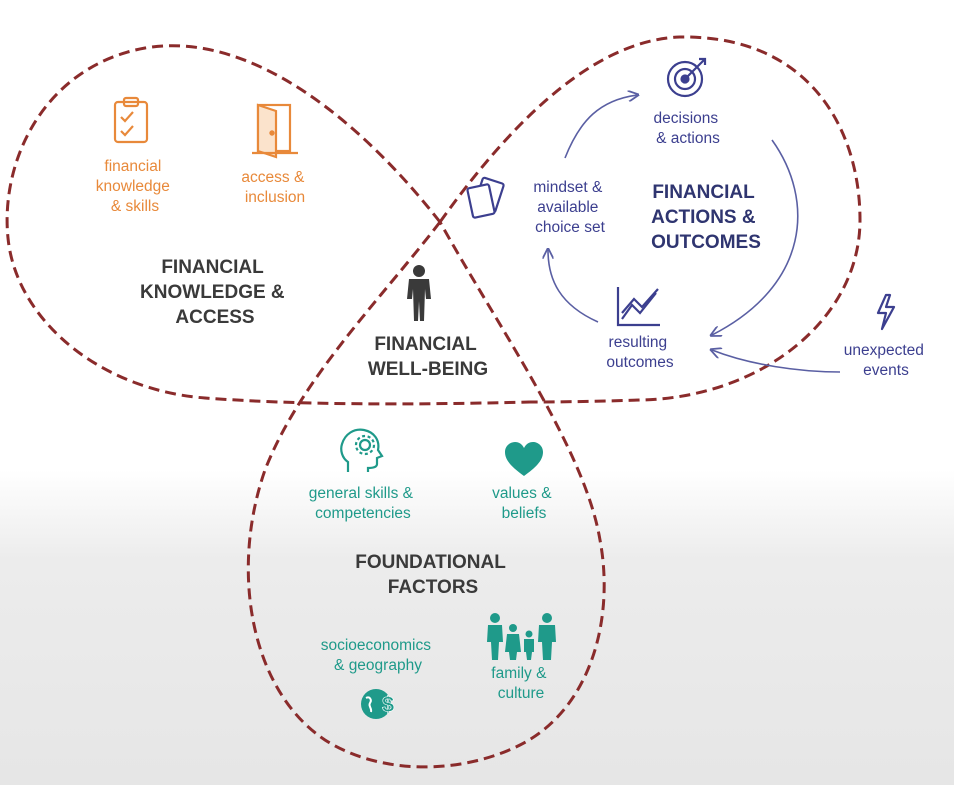 The image size is (954, 785). What do you see at coordinates (886, 312) in the screenshot?
I see `lightning-icon` at bounding box center [886, 312].